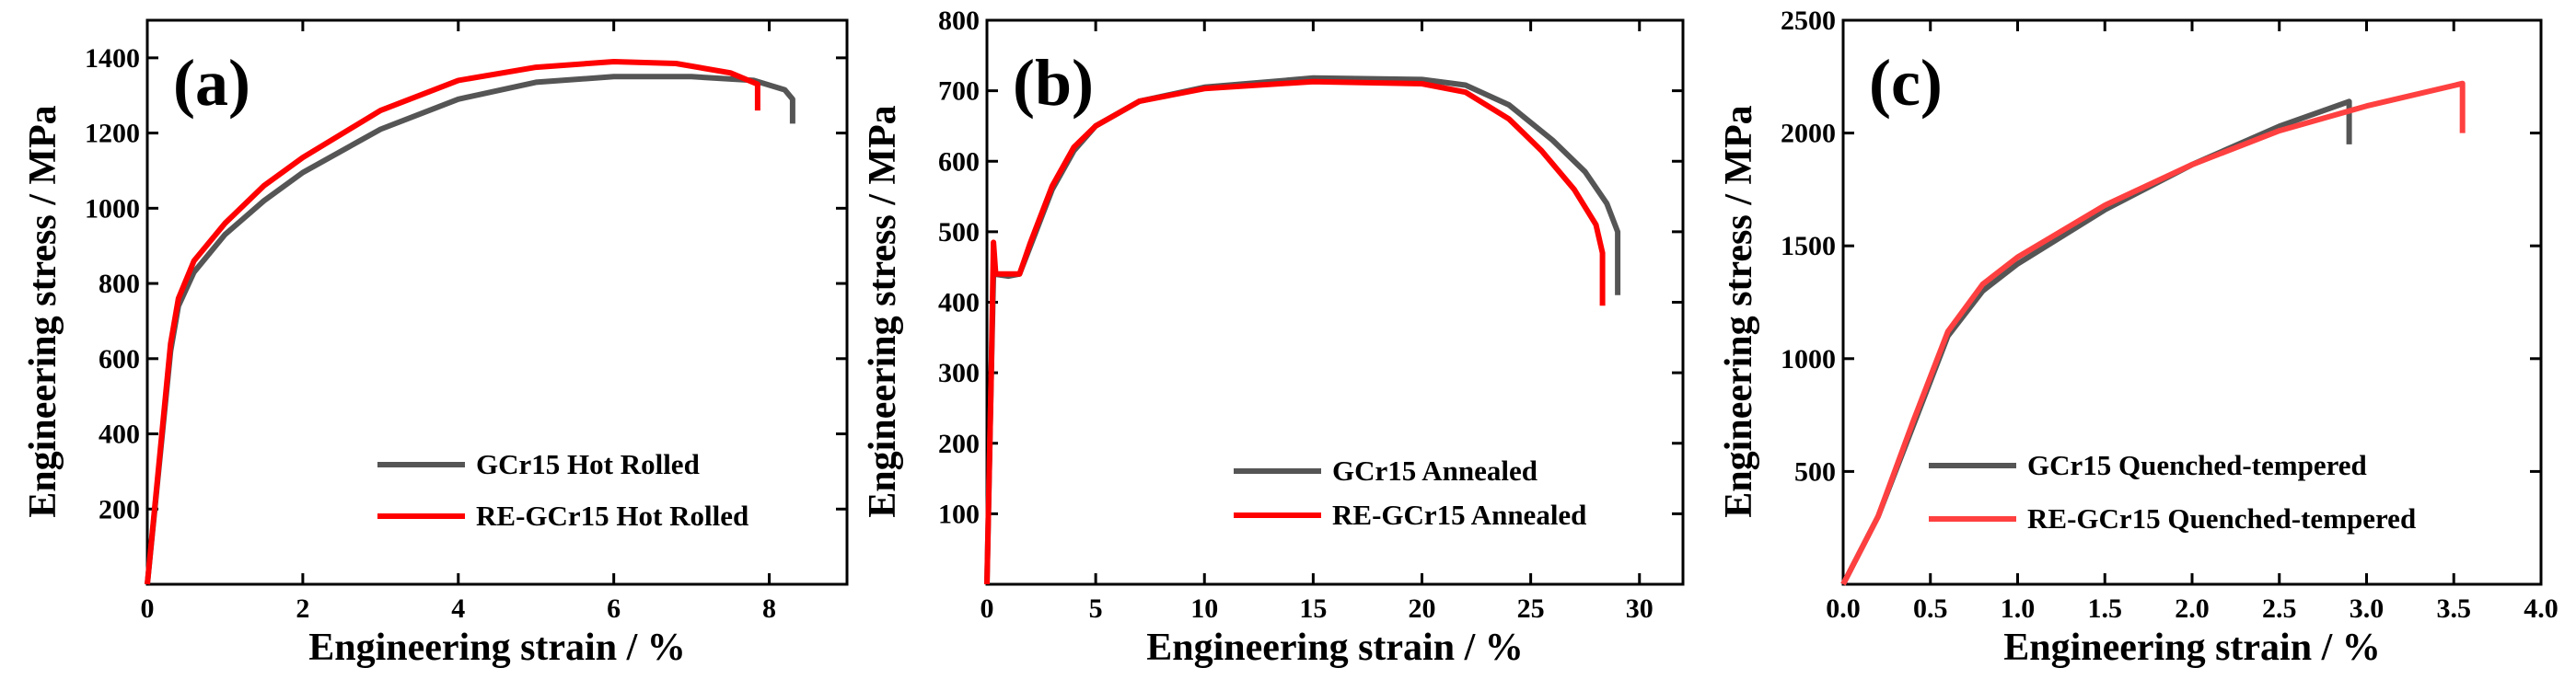 The height and width of the screenshot is (691, 2576). Describe the element at coordinates (1808, 246) in the screenshot. I see `y-tick-label: 1500` at that location.